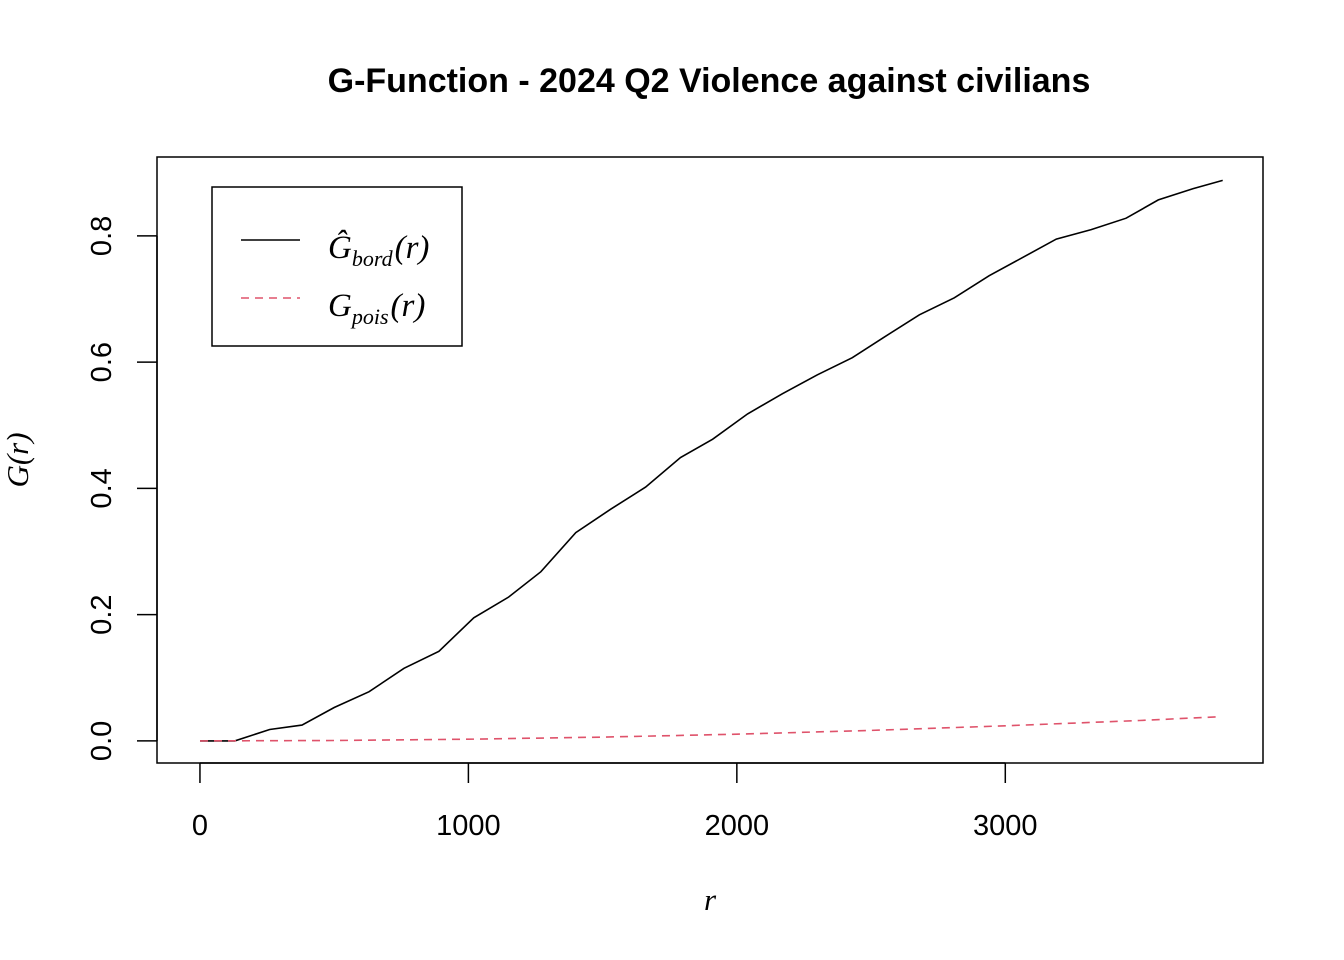 Image resolution: width=1344 pixels, height=960 pixels. Describe the element at coordinates (737, 826) in the screenshot. I see `x-tick-label: 2000` at that location.